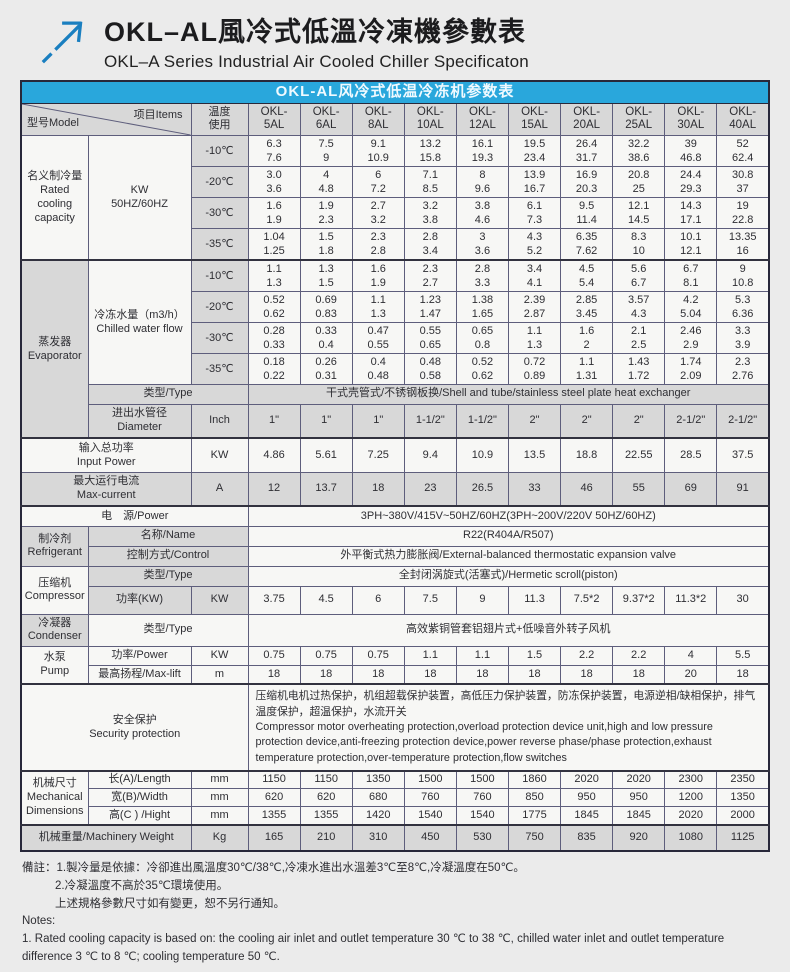 The height and width of the screenshot is (972, 790). What do you see at coordinates (691, 655) in the screenshot?
I see `value-cell: 4` at bounding box center [691, 655].